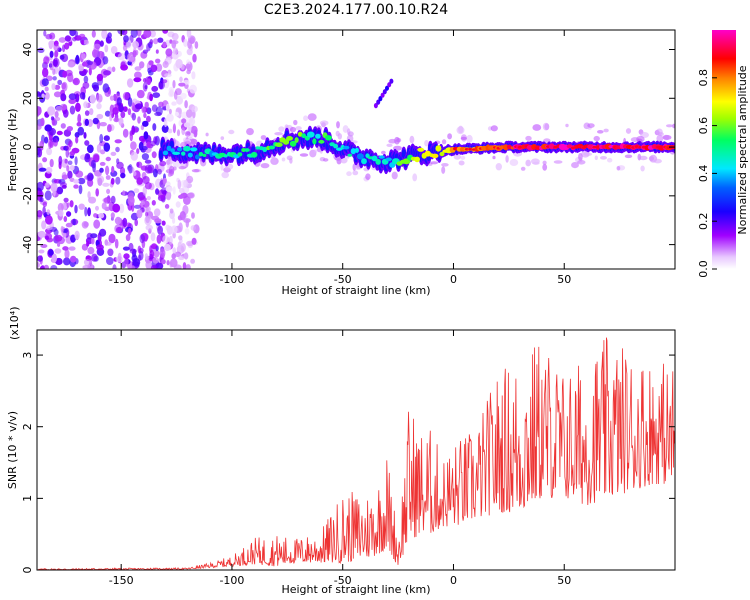 This screenshot has height=600, width=750. I want to click on y-tick-label: 20, so click(27, 98).